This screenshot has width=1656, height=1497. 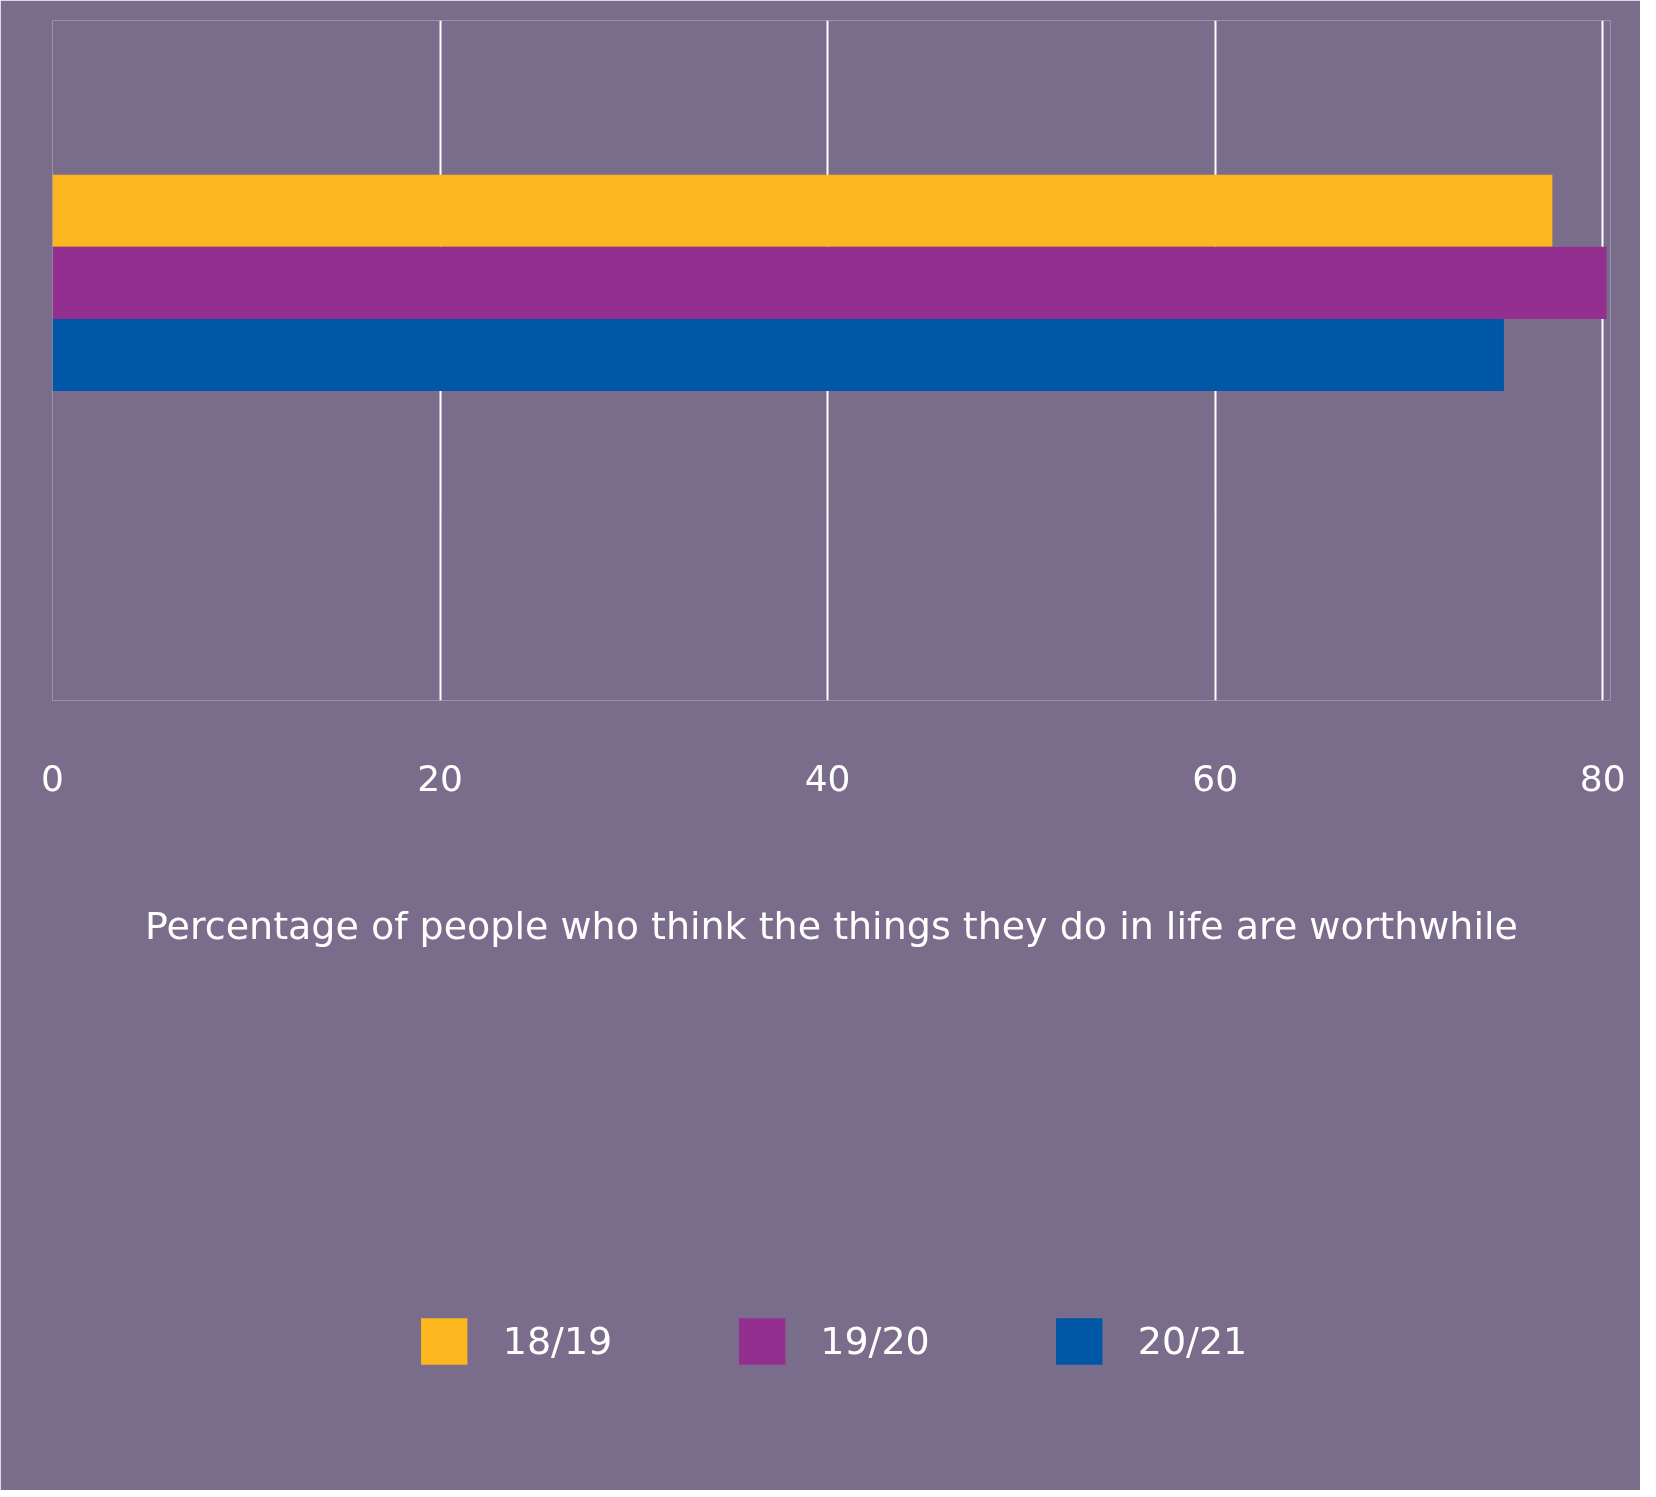 What do you see at coordinates (1215, 778) in the screenshot?
I see `x-tick-label: 60` at bounding box center [1215, 778].